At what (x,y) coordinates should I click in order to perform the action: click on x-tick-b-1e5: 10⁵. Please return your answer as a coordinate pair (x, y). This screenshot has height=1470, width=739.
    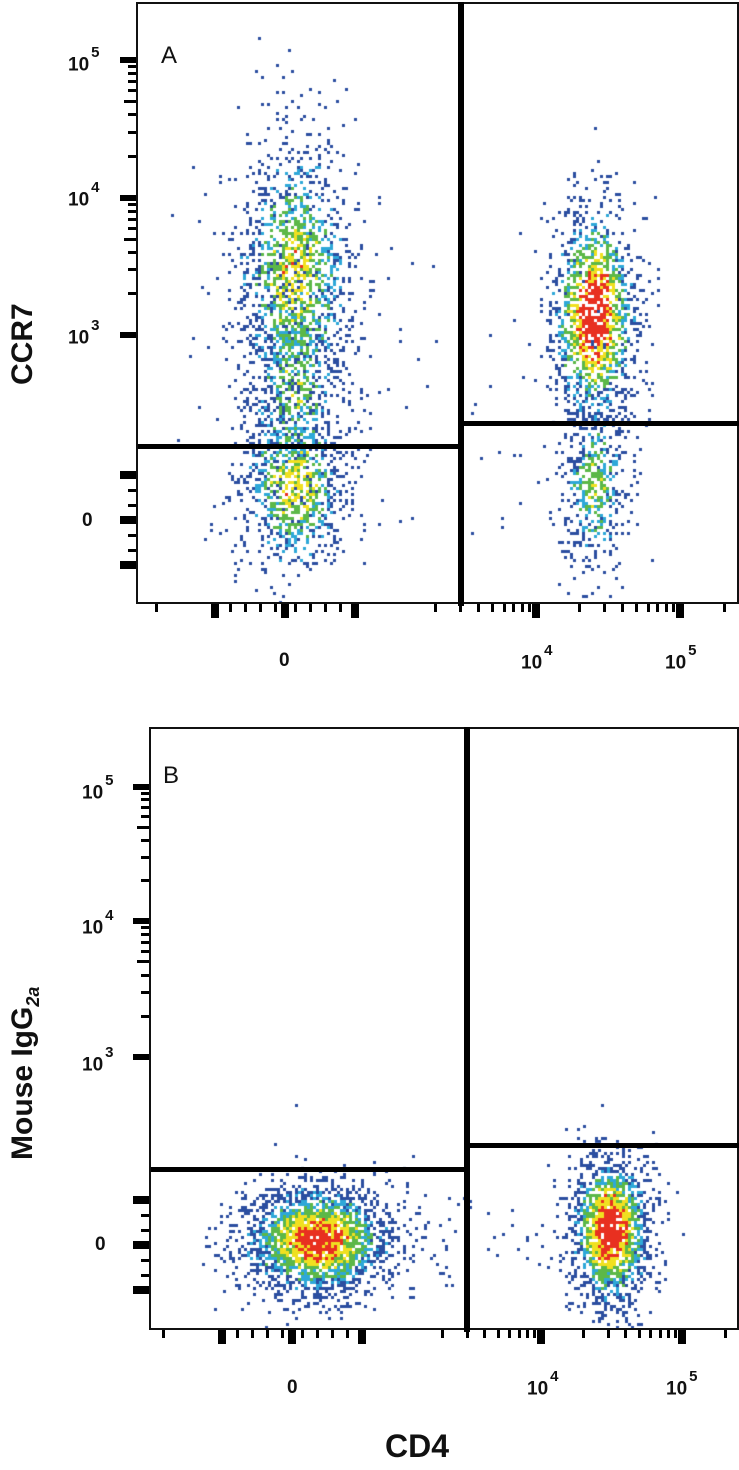
    Looking at the image, I should click on (682, 1384).